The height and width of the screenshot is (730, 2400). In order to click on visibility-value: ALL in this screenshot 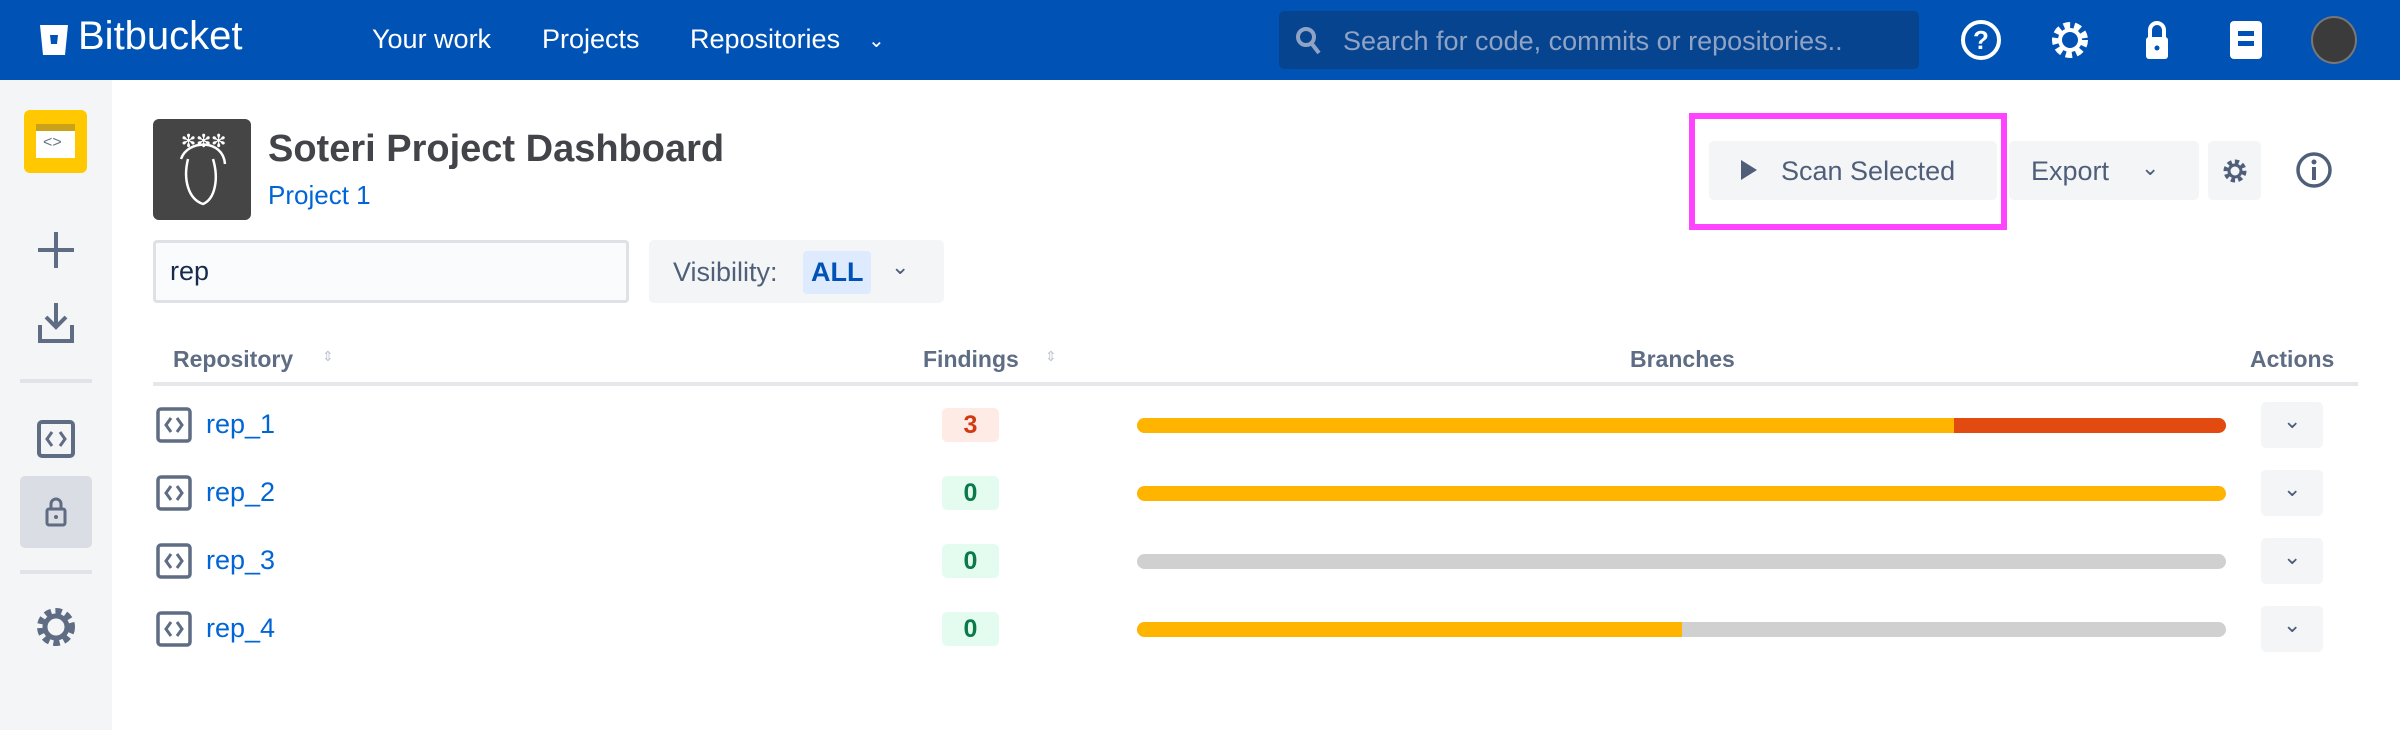, I will do `click(837, 272)`.